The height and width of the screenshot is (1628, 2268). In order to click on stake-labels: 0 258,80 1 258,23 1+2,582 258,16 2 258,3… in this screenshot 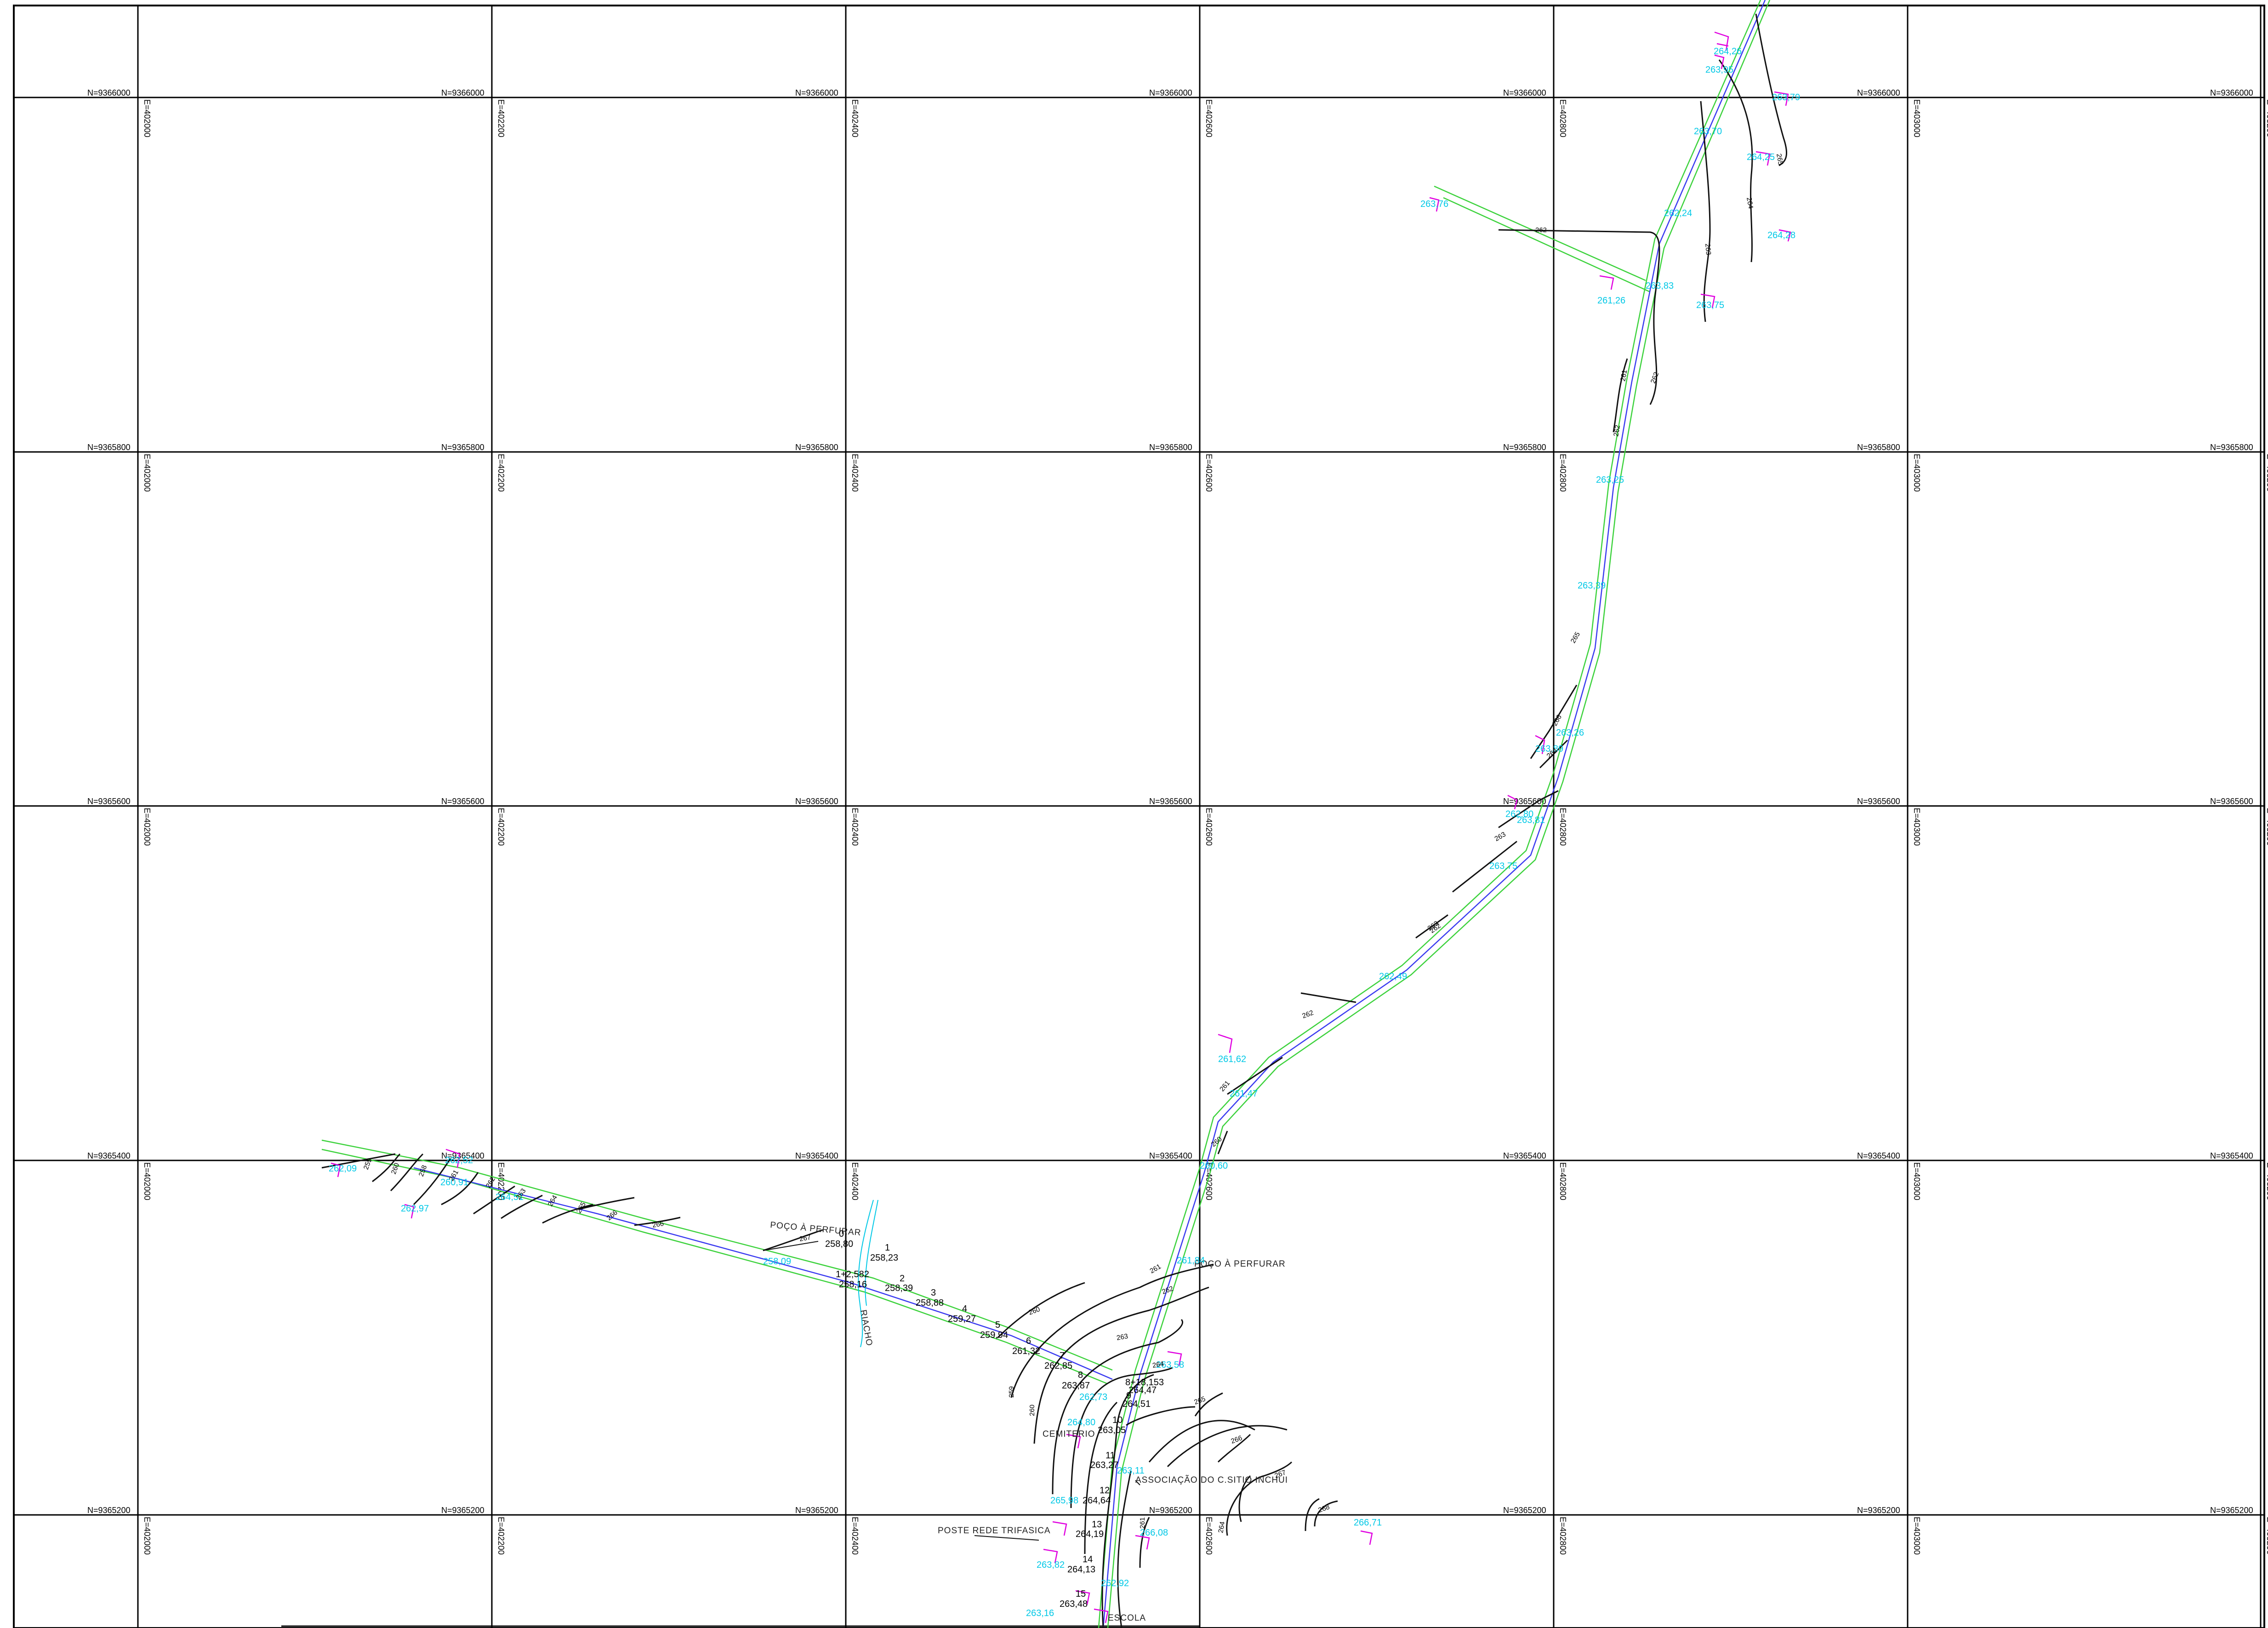, I will do `click(995, 1419)`.